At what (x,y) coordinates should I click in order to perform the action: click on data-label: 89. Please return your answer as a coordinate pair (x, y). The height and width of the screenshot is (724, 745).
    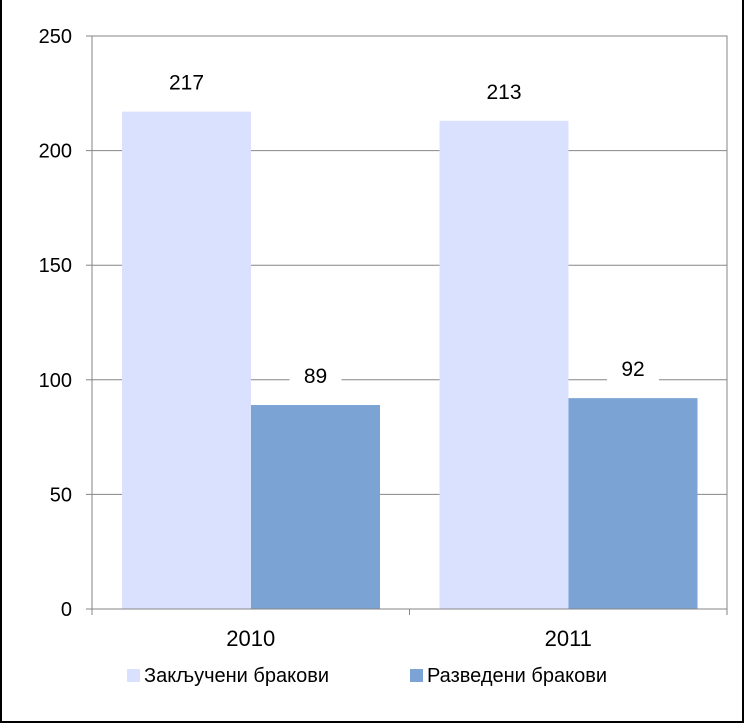
    Looking at the image, I should click on (315, 376).